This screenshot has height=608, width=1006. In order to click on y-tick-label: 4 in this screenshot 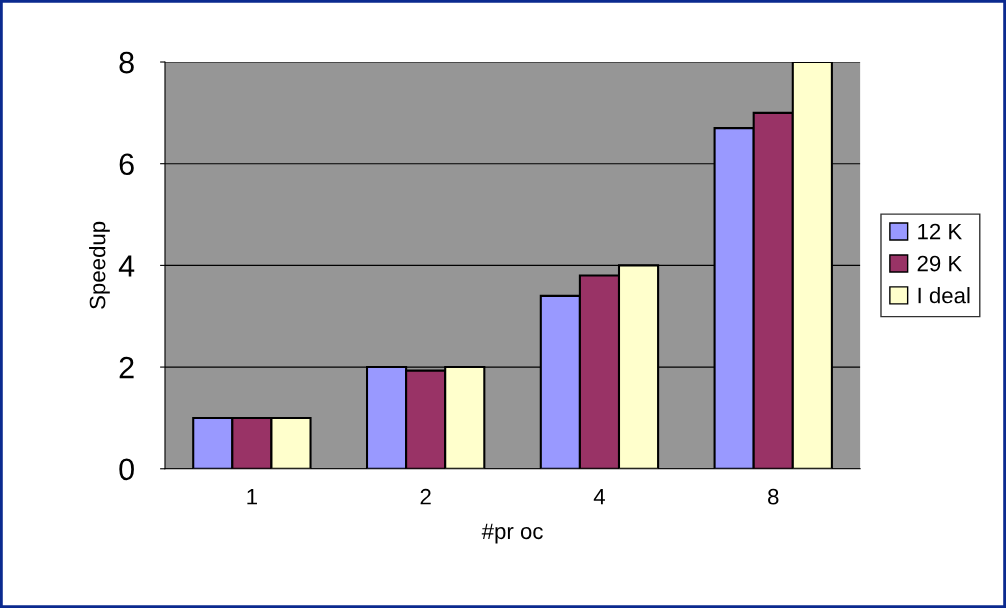, I will do `click(126, 266)`.